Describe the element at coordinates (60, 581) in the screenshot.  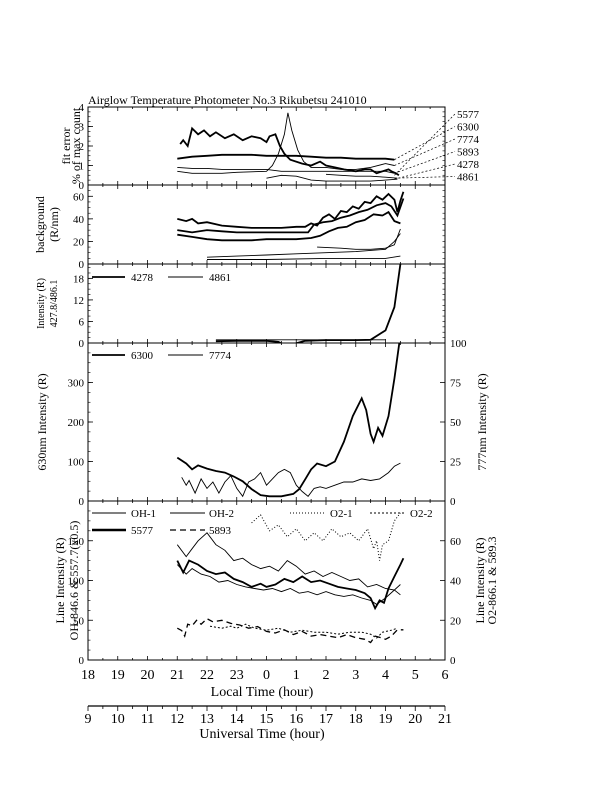
I see `y-axis-label: Line Intensity (R)` at that location.